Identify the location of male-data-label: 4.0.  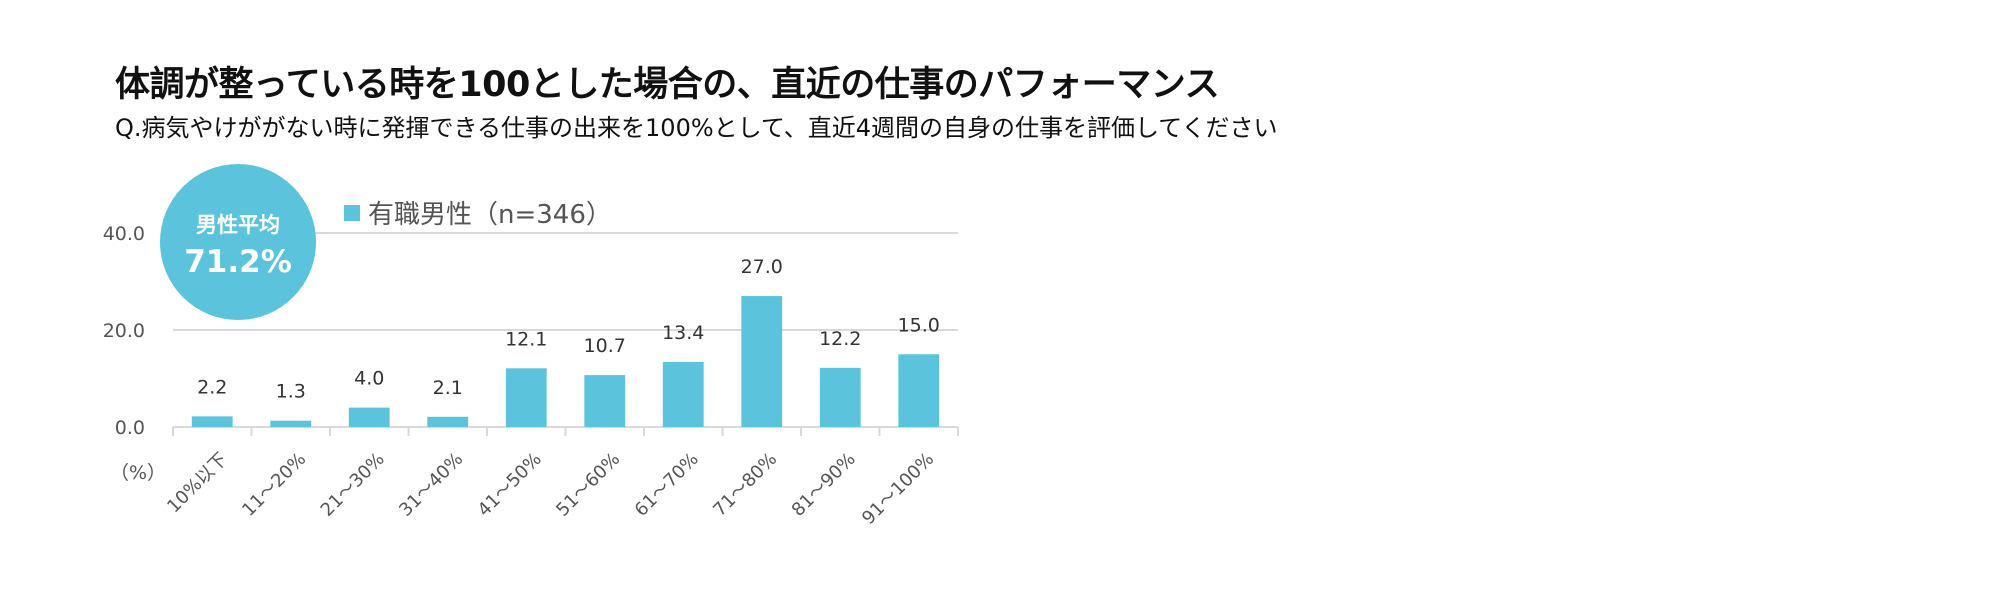
(369, 379).